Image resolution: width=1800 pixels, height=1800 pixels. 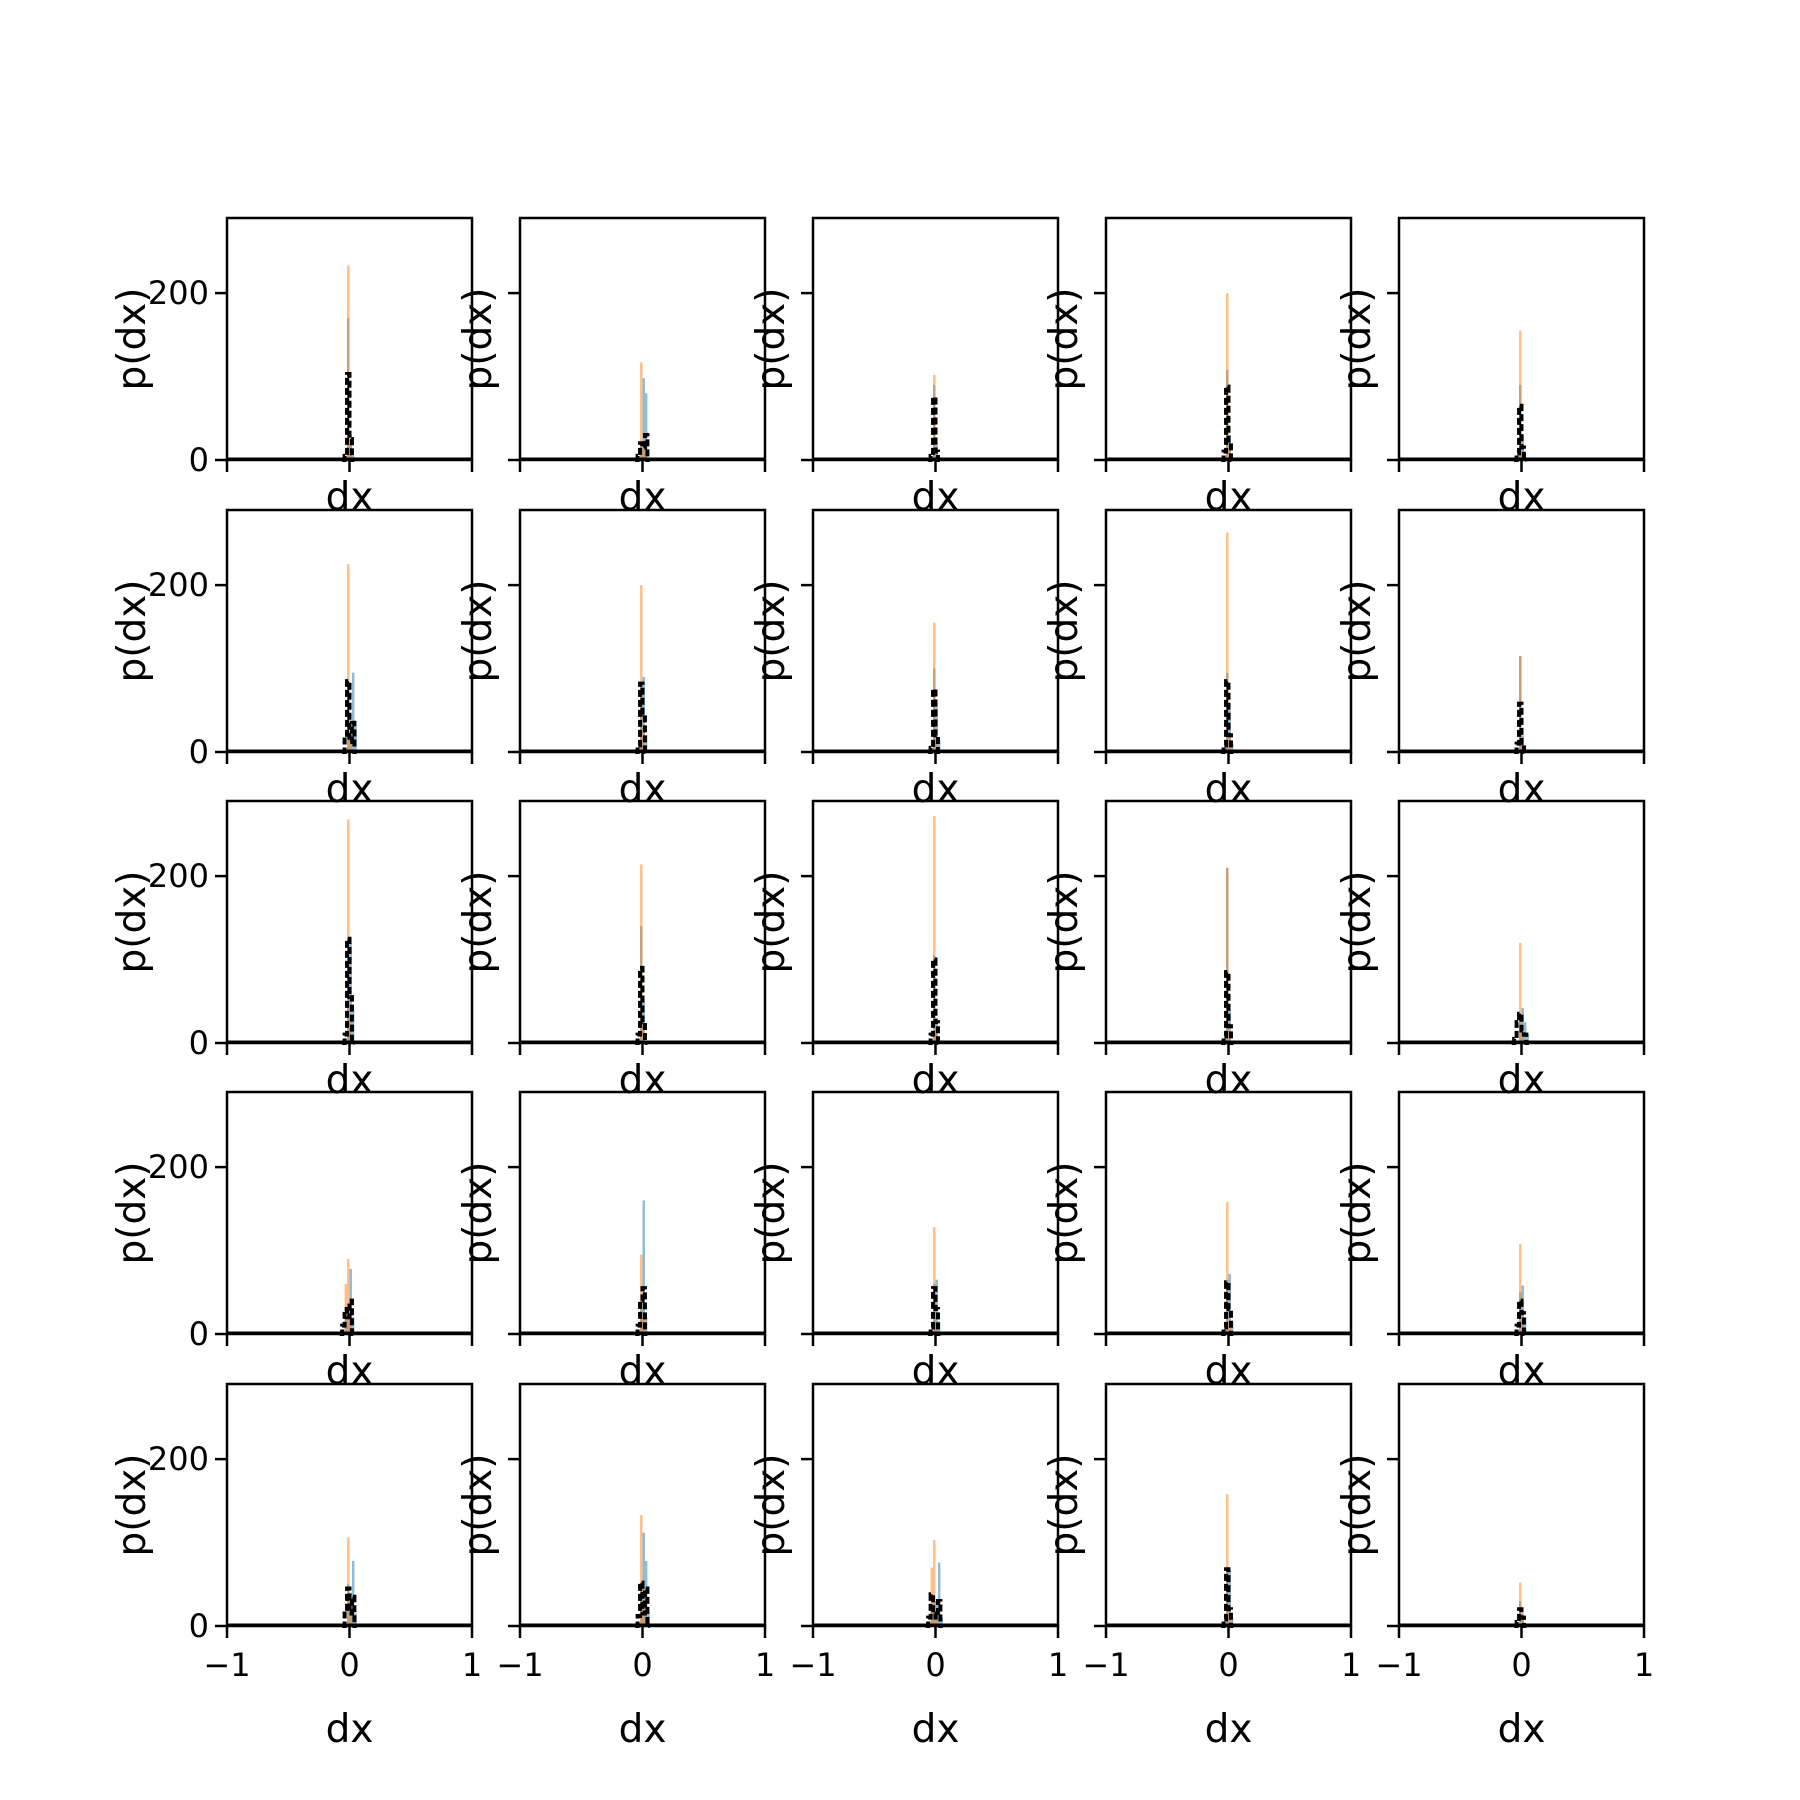 I want to click on subplot-1-2: dx p(dx), so click(x=611, y=368).